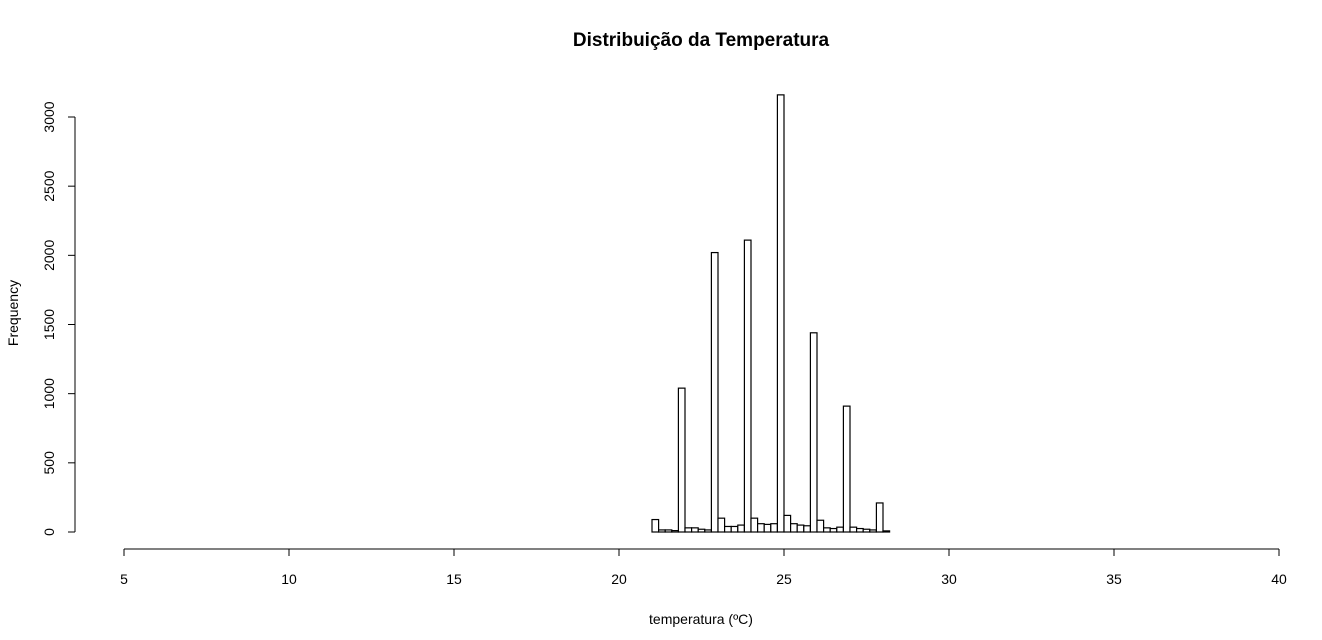  I want to click on x-tick-label: 15, so click(454, 579).